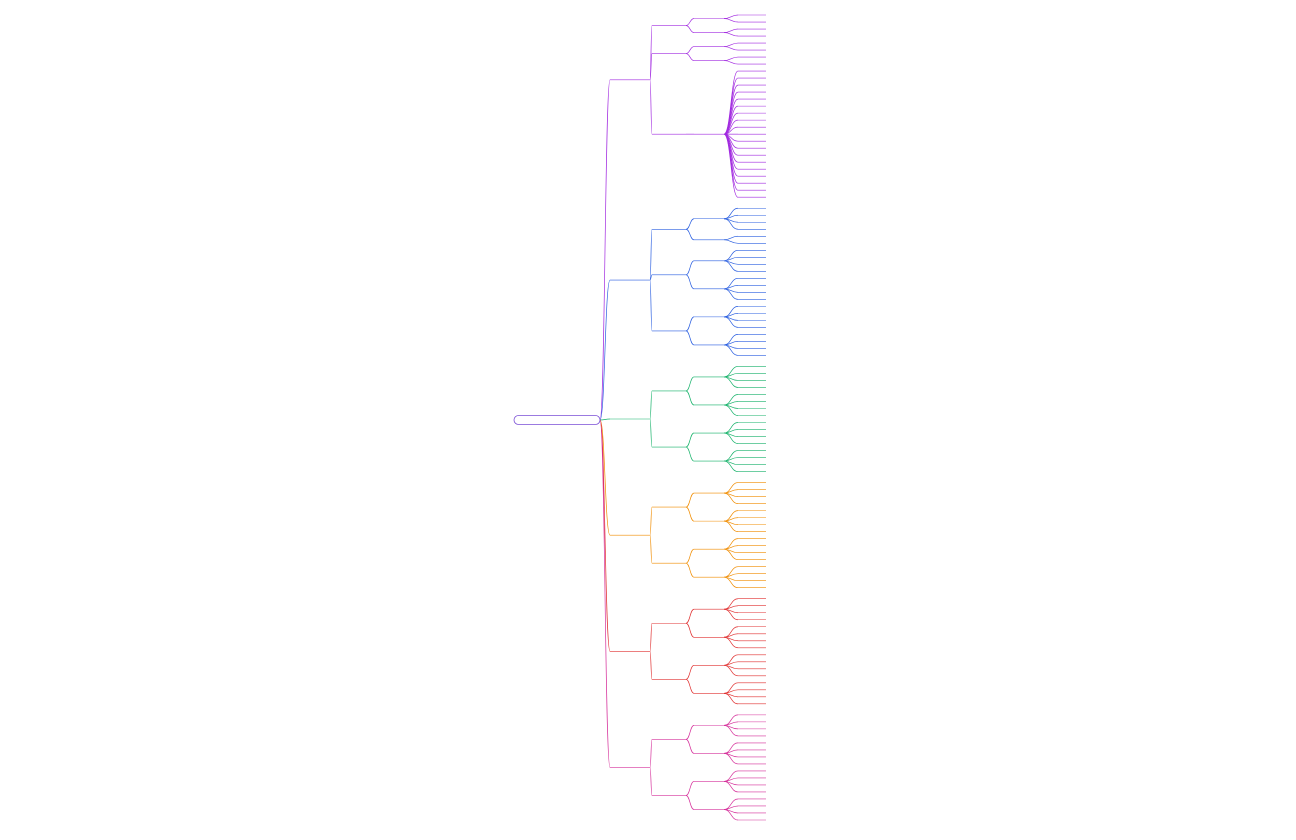 The image size is (1296, 840). What do you see at coordinates (557, 420) in the screenshot?
I see `root-node-box` at bounding box center [557, 420].